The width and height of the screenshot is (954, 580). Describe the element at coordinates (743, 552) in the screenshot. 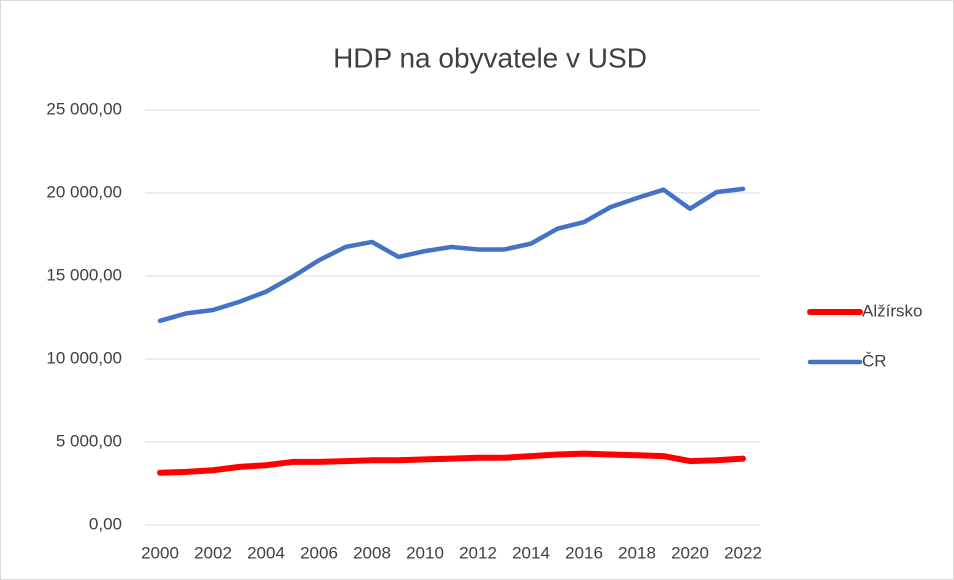

I see `x-tick-label: 2022` at that location.